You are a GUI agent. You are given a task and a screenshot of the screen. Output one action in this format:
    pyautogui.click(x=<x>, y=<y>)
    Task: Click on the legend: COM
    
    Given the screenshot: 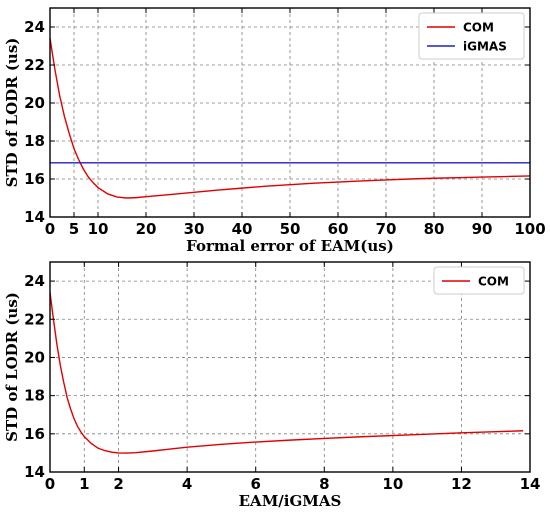 What is the action you would take?
    pyautogui.click(x=479, y=280)
    